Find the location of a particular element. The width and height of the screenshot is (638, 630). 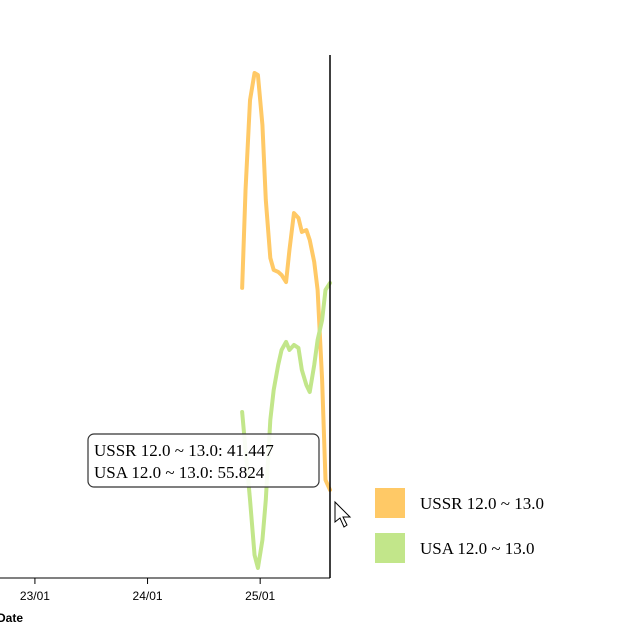

tooltip-line: USA 12.0 ~ 13.0: 55.824 is located at coordinates (179, 472).